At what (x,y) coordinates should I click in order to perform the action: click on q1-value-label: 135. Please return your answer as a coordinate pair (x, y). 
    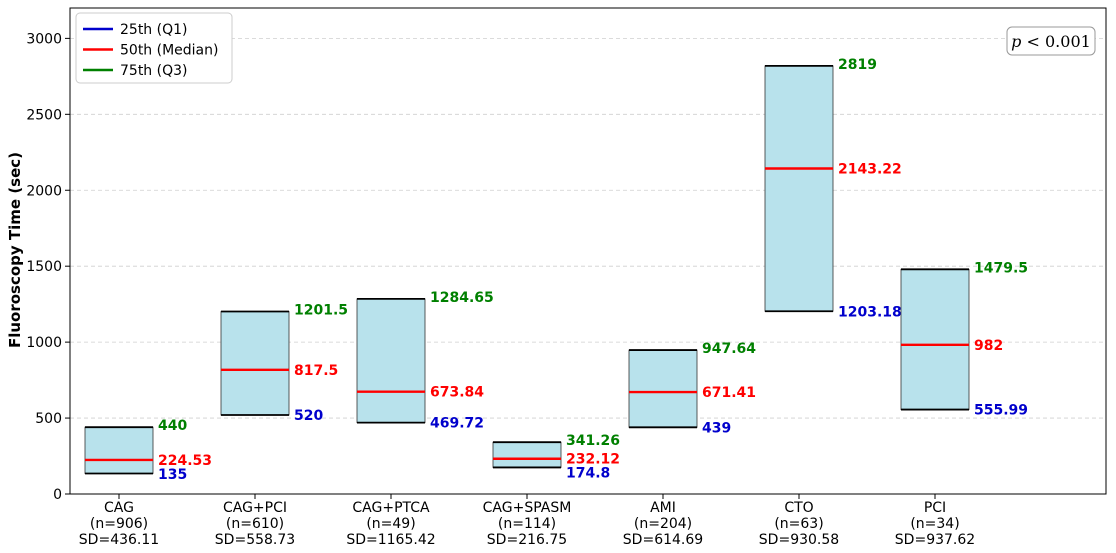
    Looking at the image, I should click on (172, 475).